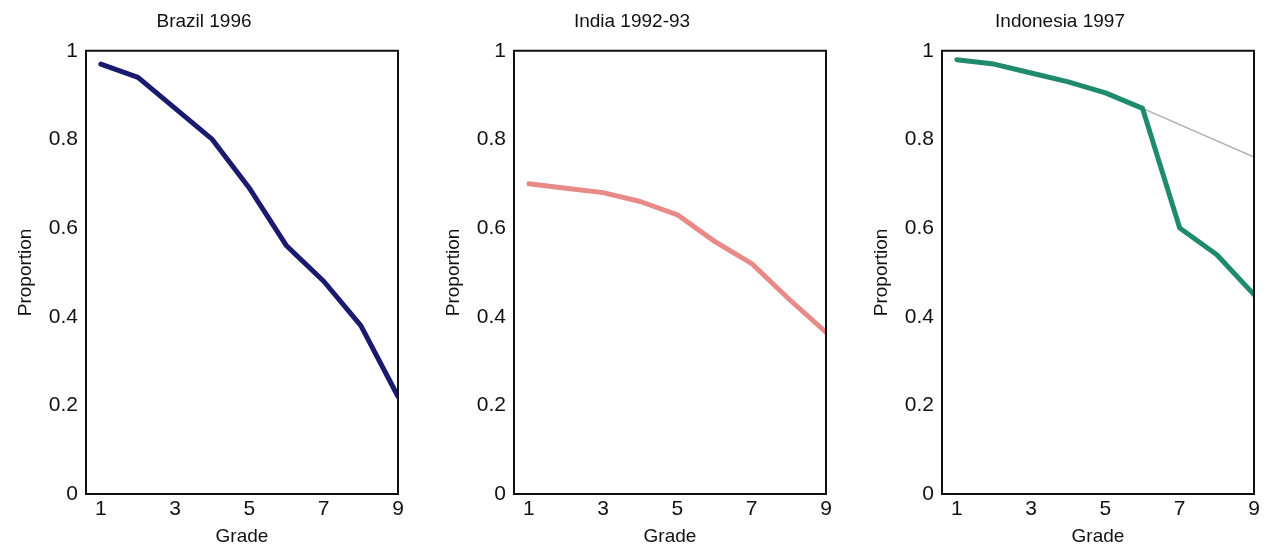 Image resolution: width=1285 pixels, height=558 pixels. I want to click on chart-title: Indonesia 1997, so click(1060, 20).